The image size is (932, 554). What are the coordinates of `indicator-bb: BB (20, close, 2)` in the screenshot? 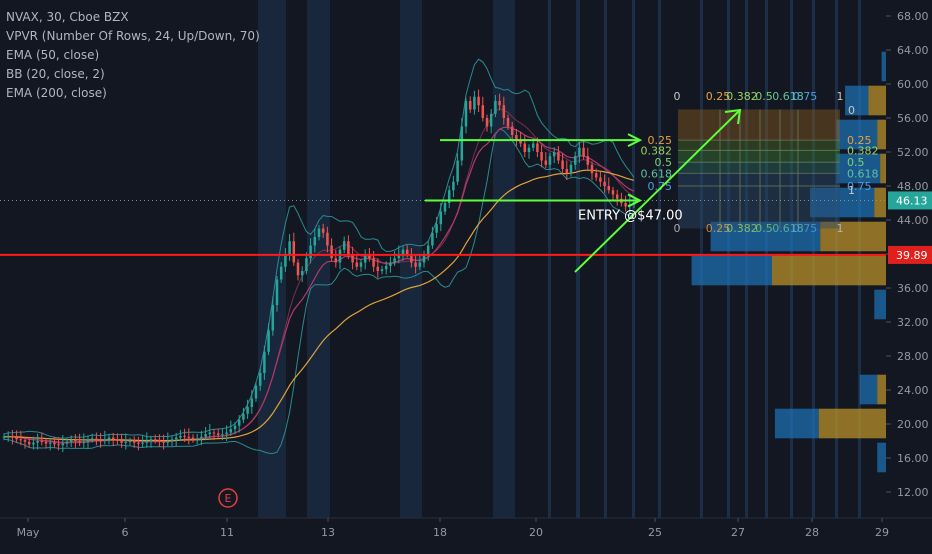 It's located at (55, 74).